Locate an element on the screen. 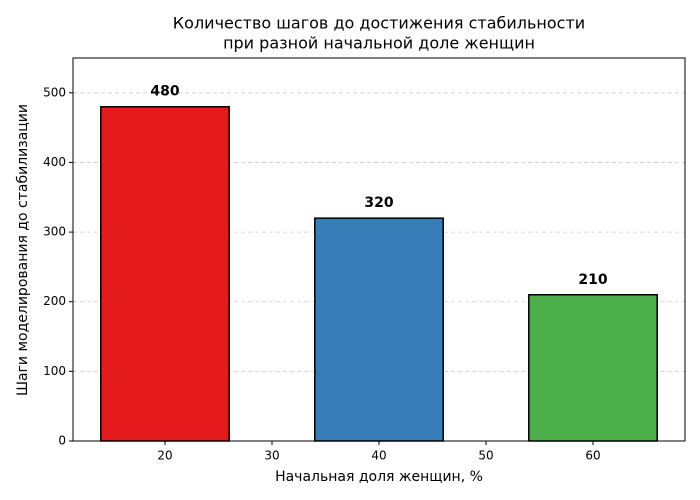  y-tick-label: 200 is located at coordinates (54, 301).